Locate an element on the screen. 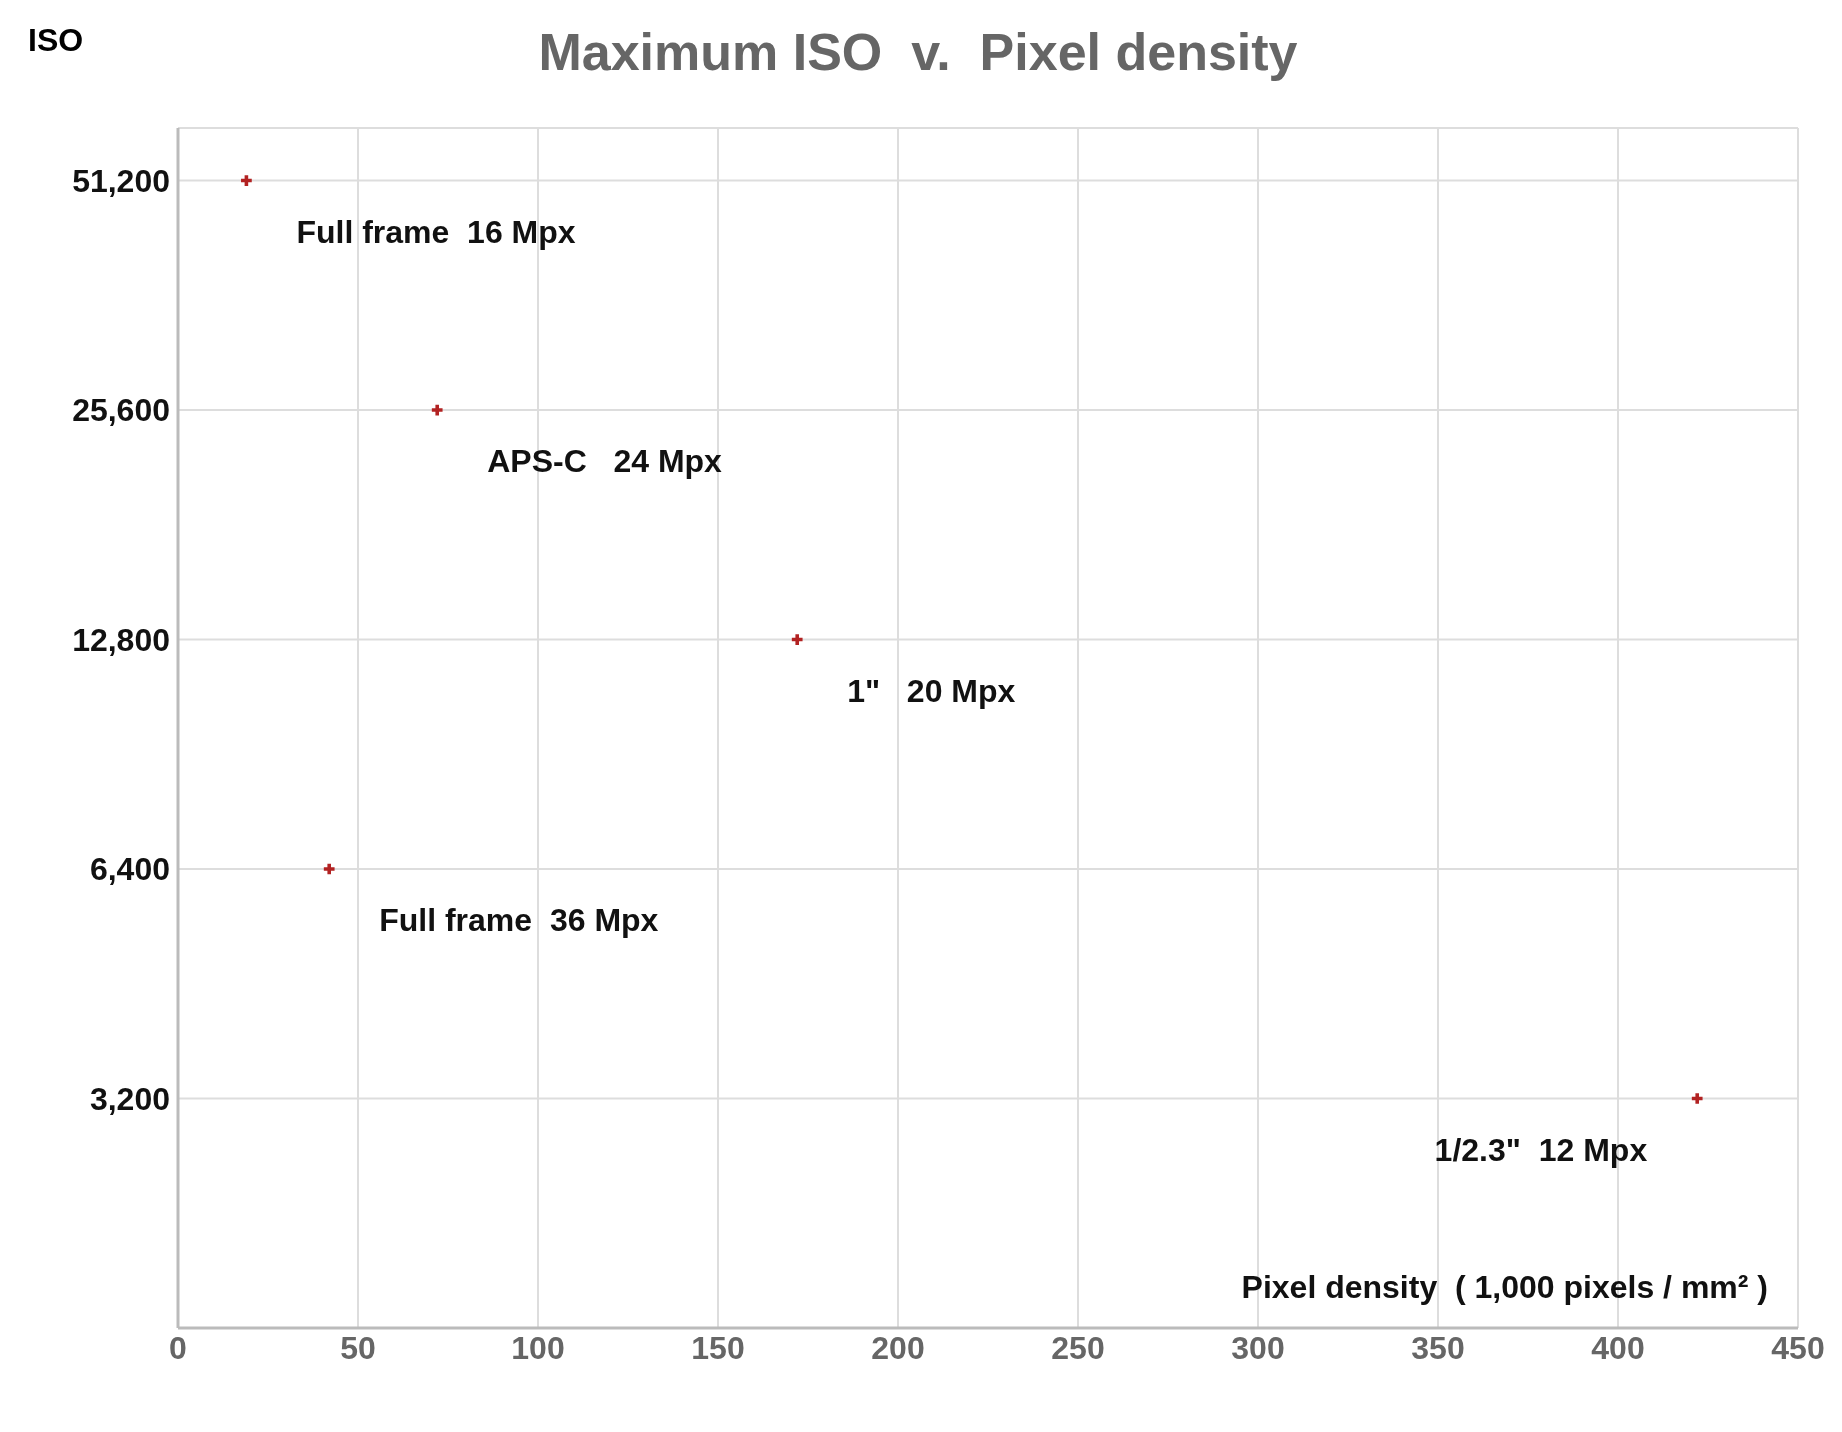 Image resolution: width=1842 pixels, height=1432 pixels. x-tick-label: 50 is located at coordinates (358, 1347).